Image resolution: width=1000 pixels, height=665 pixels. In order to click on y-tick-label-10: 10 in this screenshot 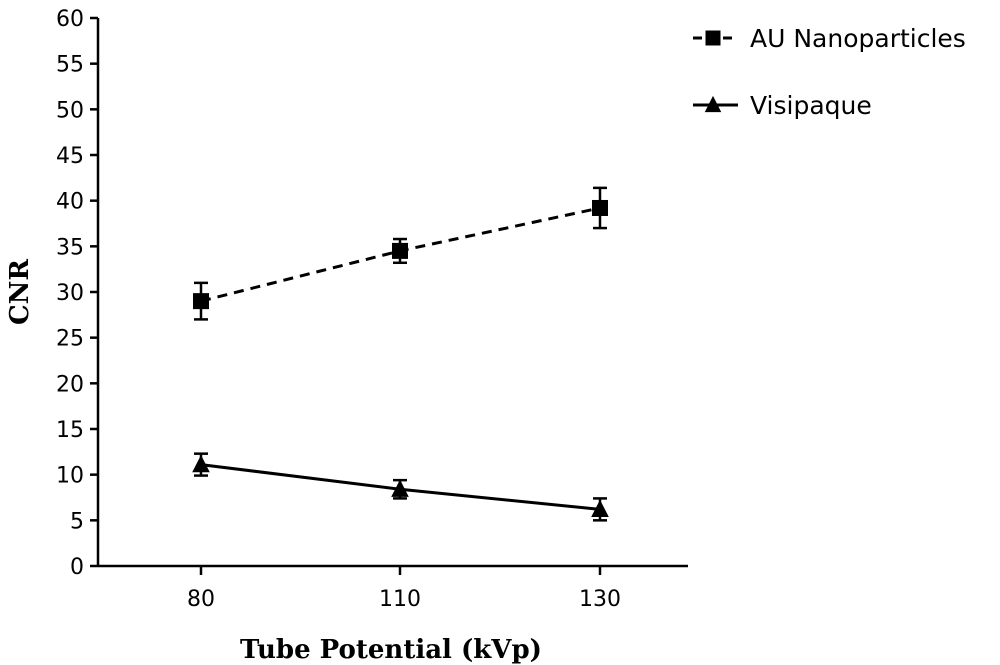, I will do `click(70, 476)`.